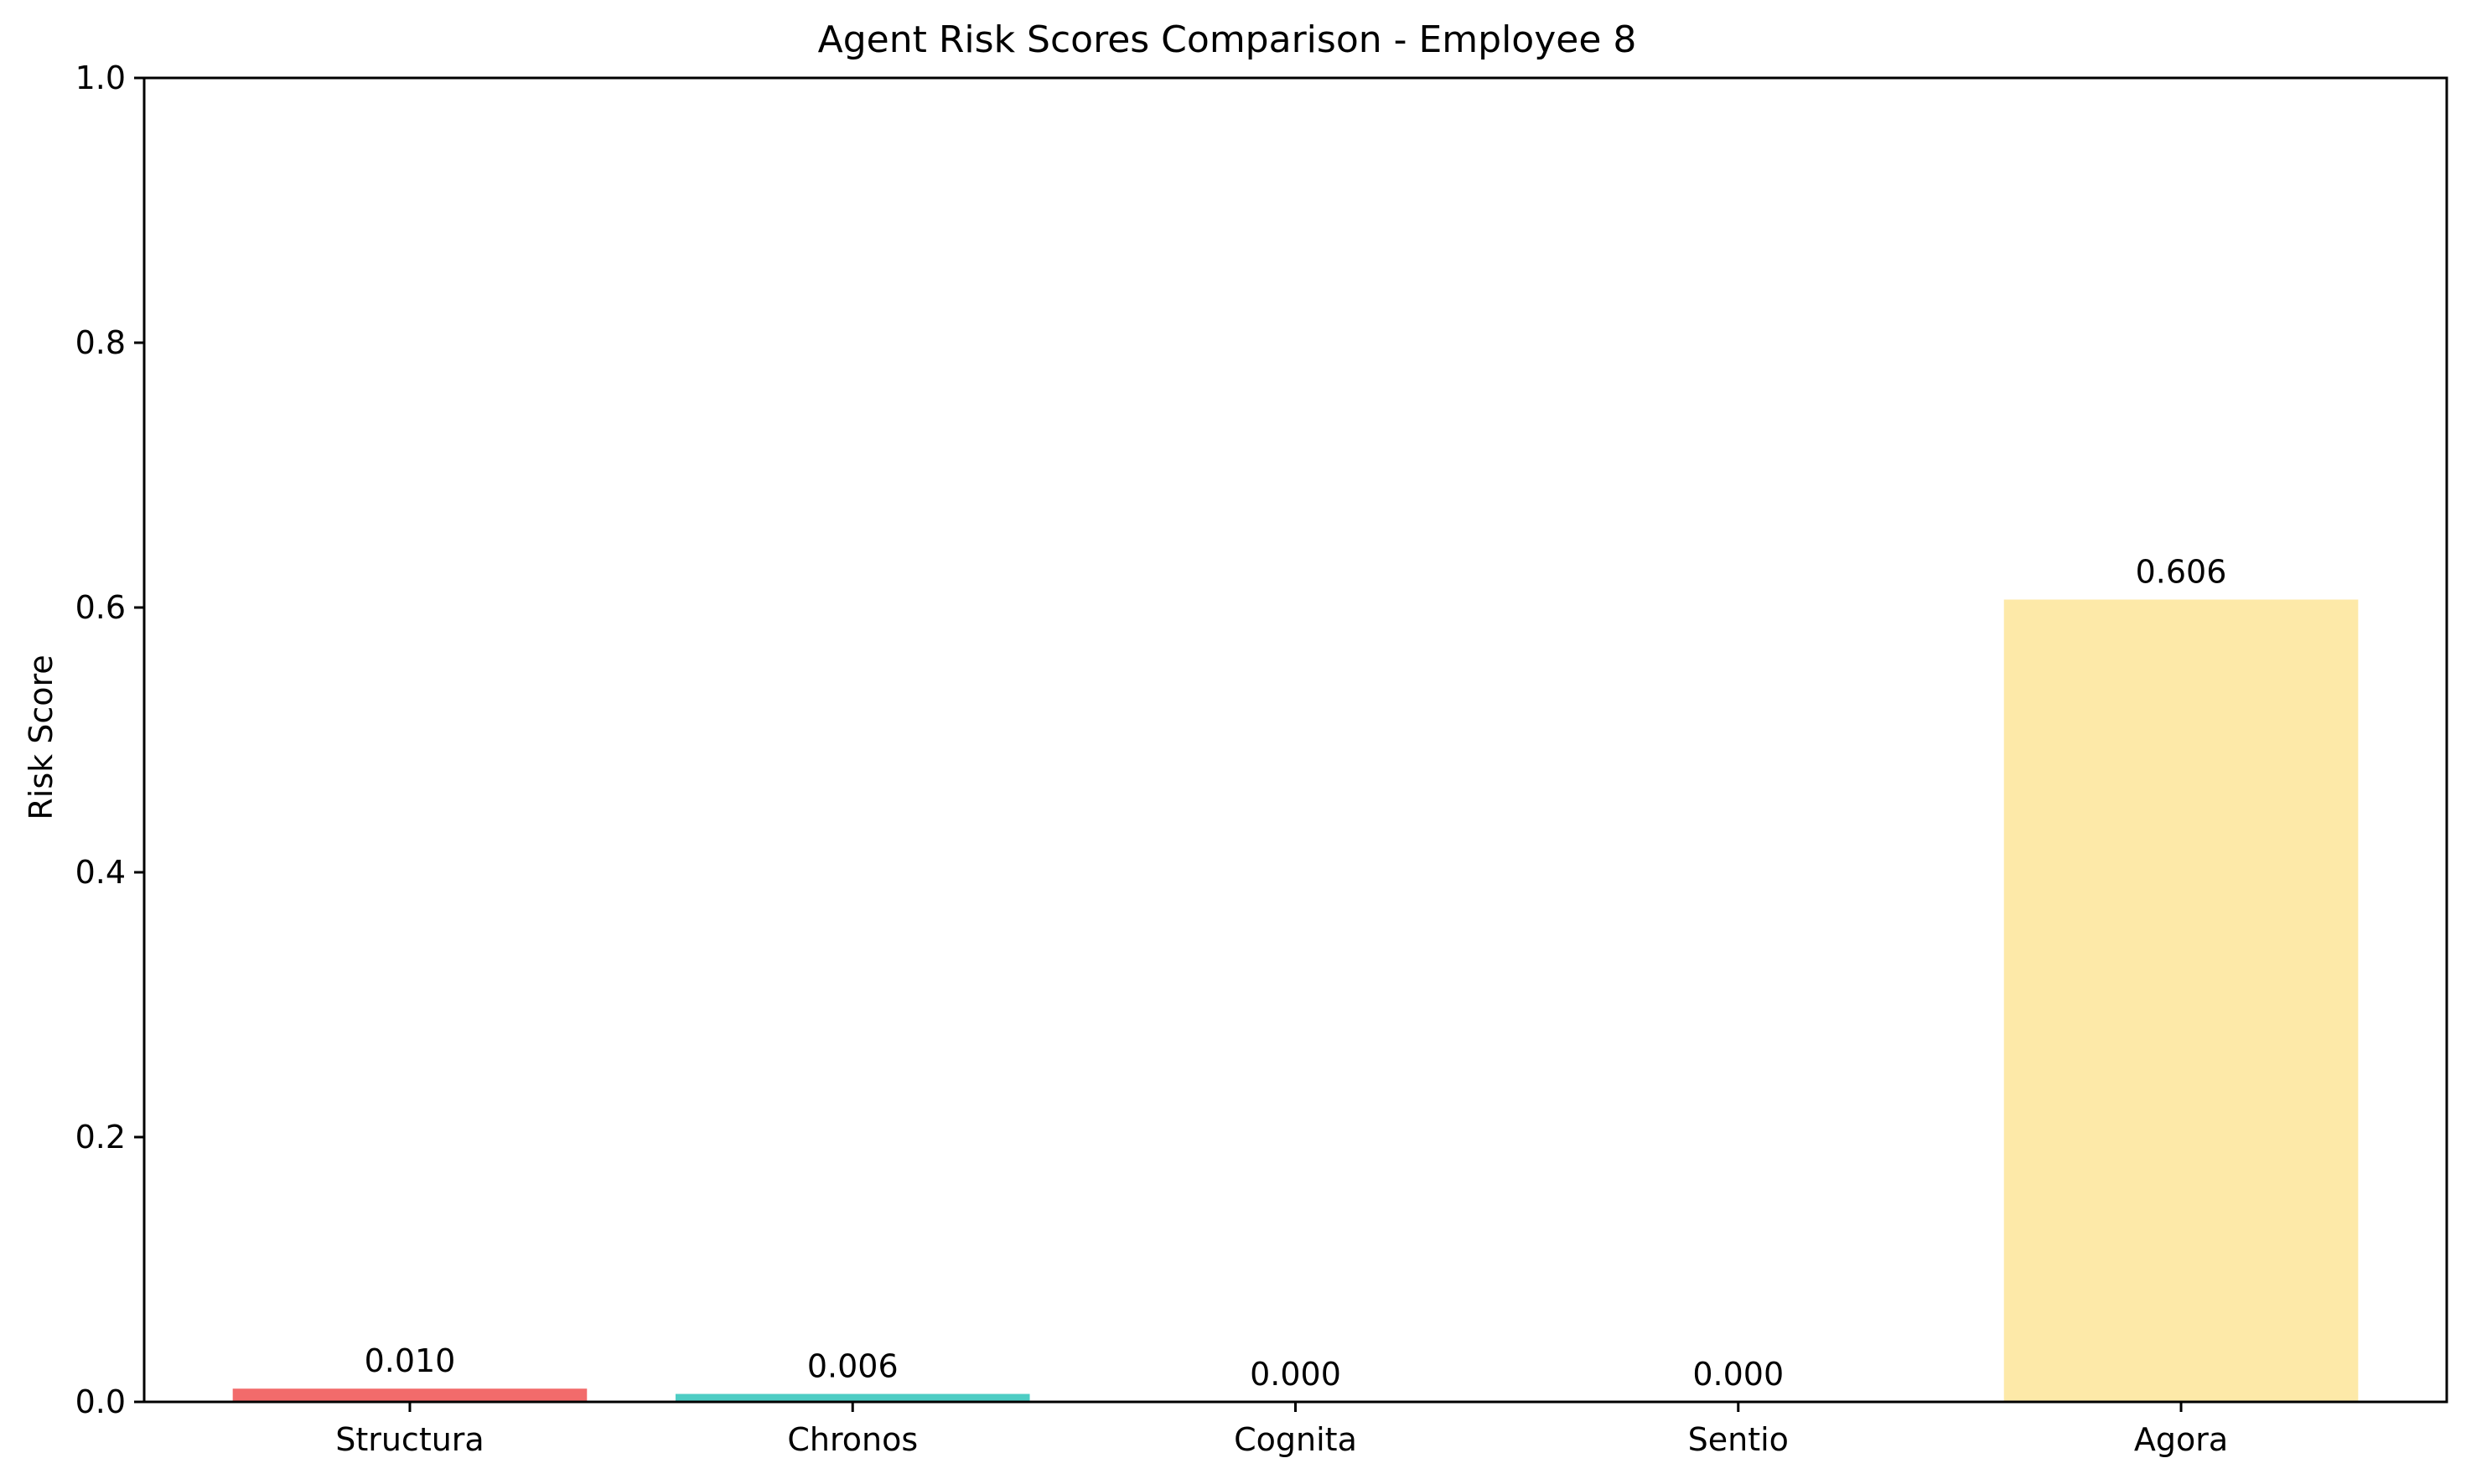  What do you see at coordinates (410, 1395) in the screenshot?
I see `bar-structura` at bounding box center [410, 1395].